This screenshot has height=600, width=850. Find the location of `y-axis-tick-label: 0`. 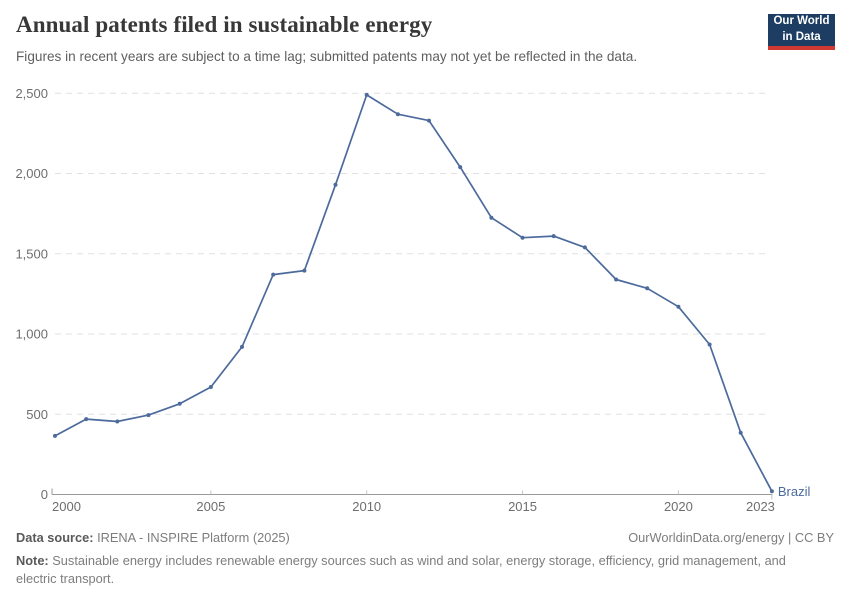

y-axis-tick-label: 0 is located at coordinates (44, 494).